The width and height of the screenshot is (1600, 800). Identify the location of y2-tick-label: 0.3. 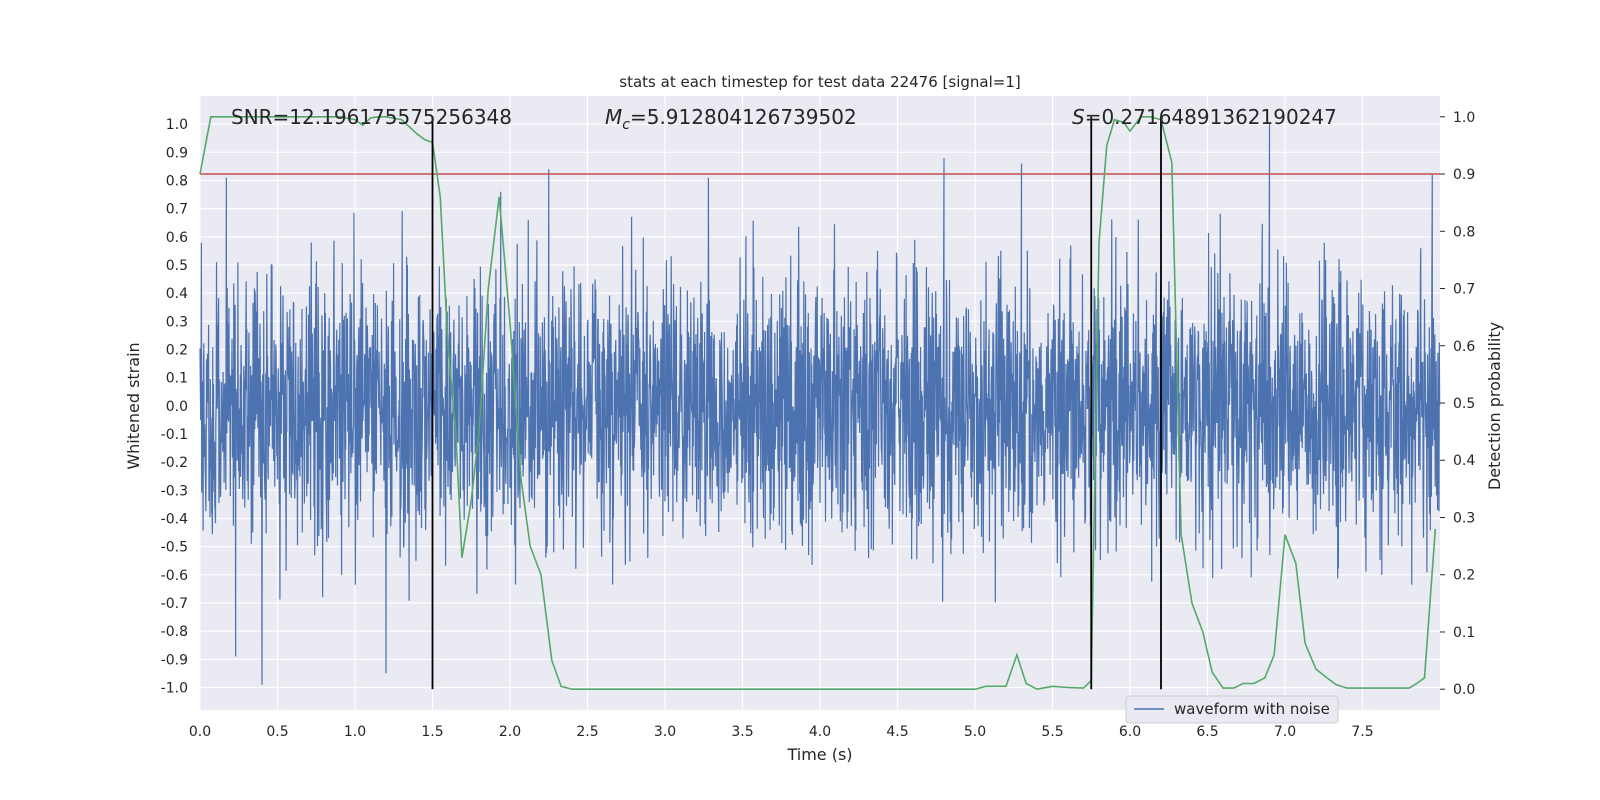
(1464, 518).